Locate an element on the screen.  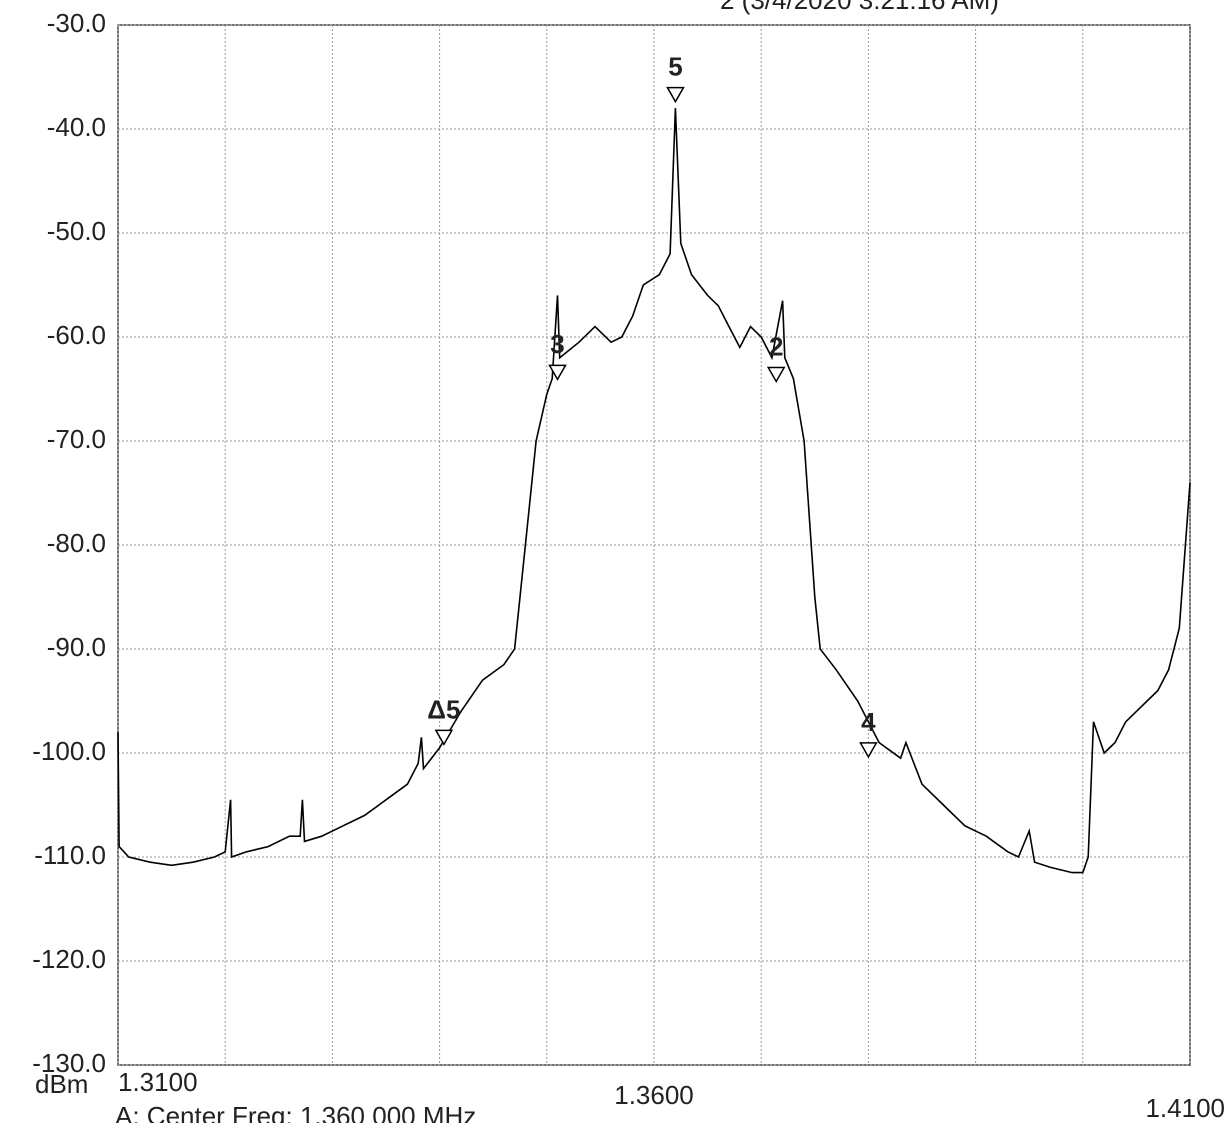
marker-label: 4 is located at coordinates (868, 722).